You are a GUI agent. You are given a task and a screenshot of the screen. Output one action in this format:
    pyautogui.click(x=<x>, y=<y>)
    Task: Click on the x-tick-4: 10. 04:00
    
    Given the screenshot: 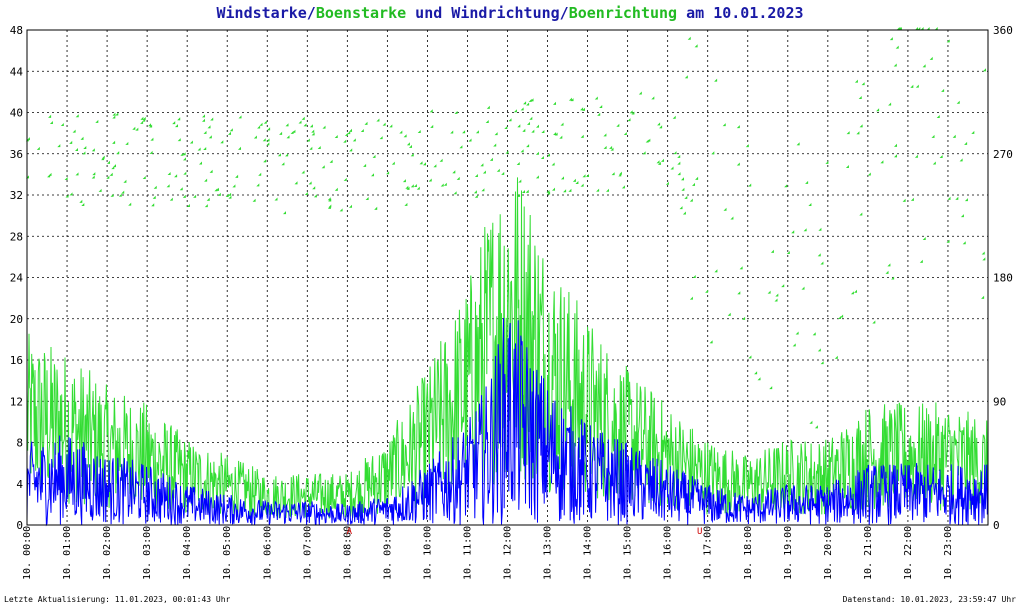 What is the action you would take?
    pyautogui.click(x=187, y=553)
    